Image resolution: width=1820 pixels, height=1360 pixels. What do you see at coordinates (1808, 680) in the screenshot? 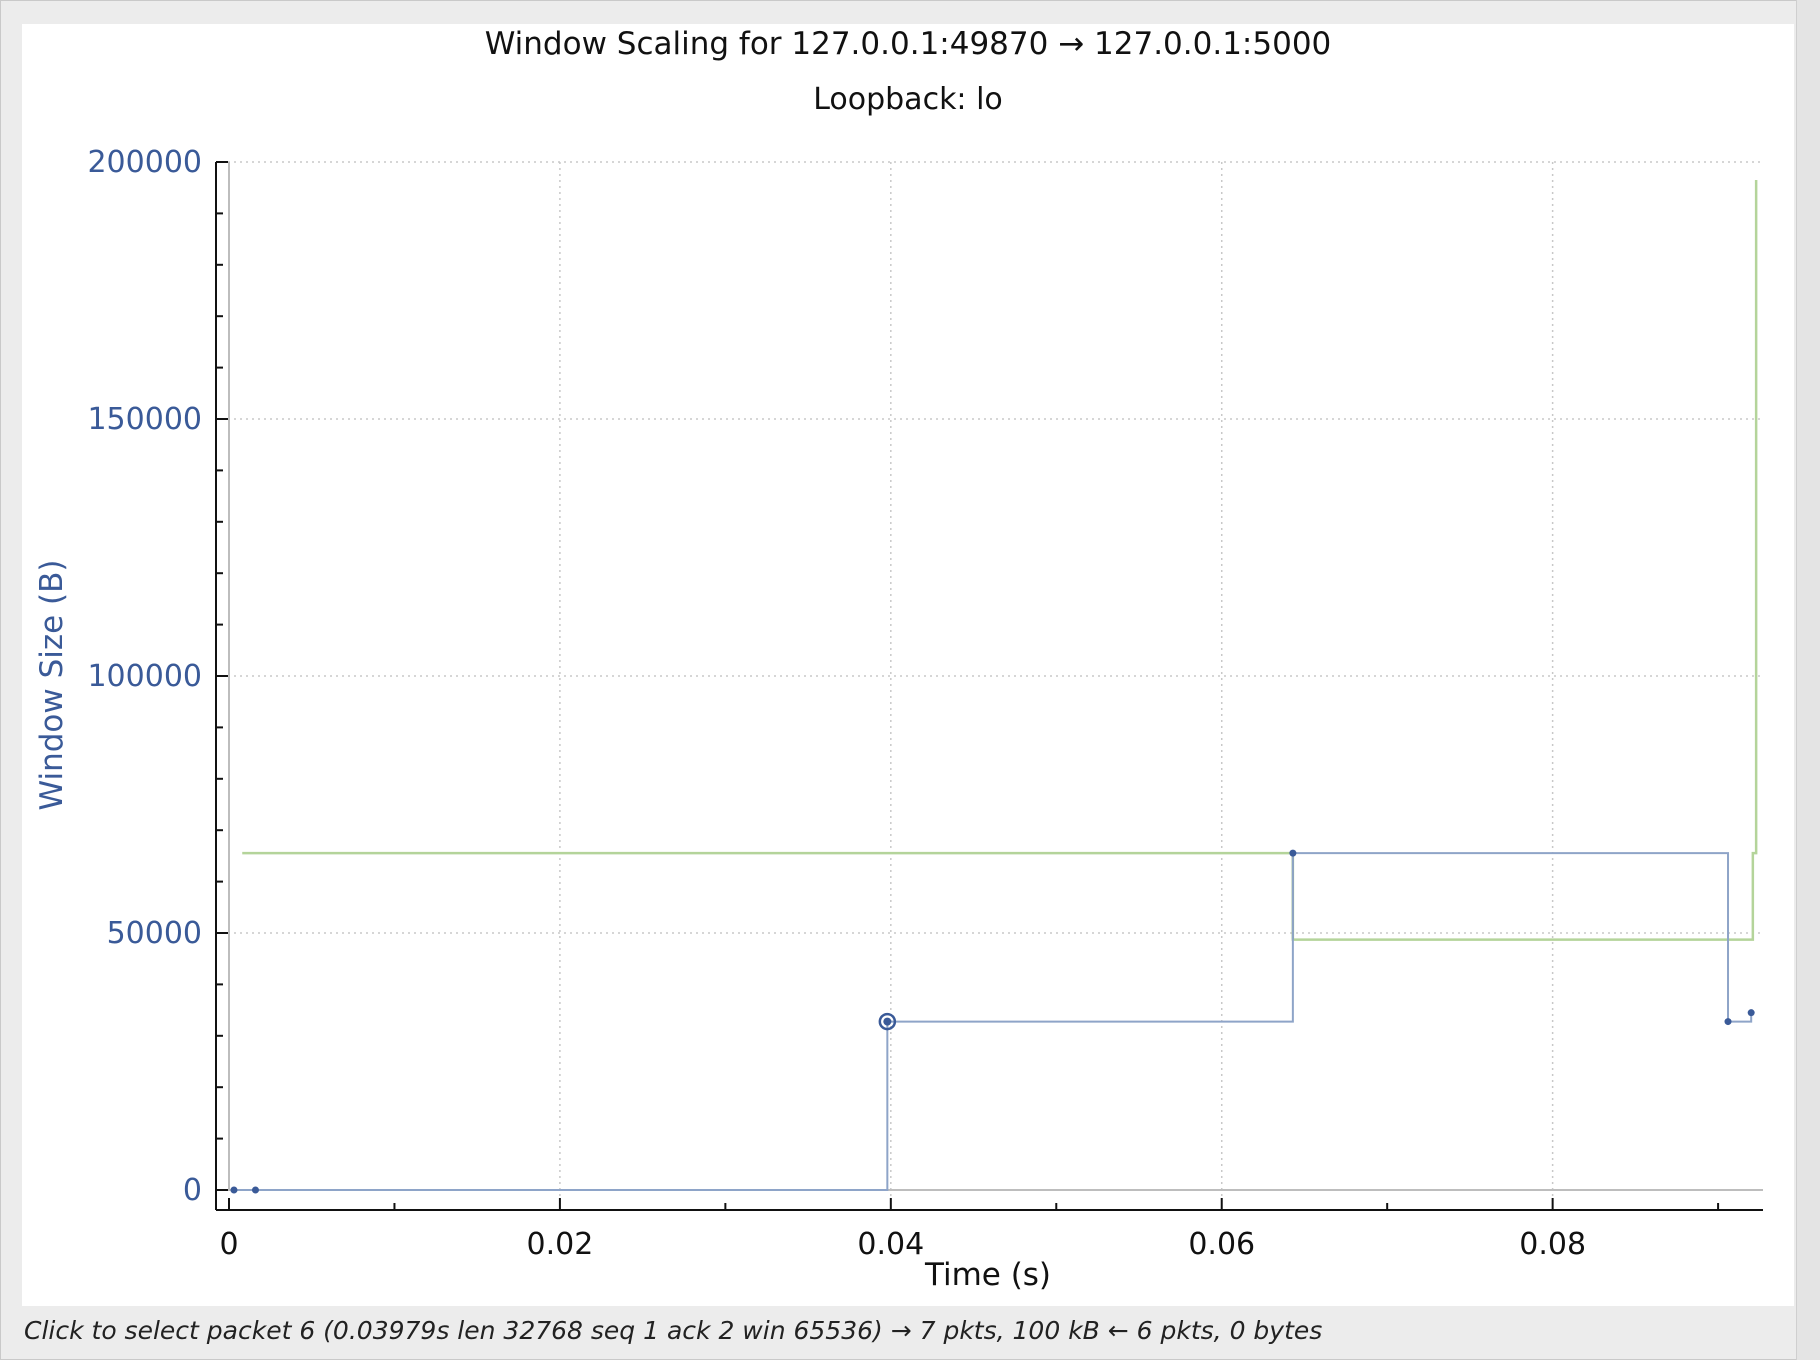
I see `right-edge-strip` at bounding box center [1808, 680].